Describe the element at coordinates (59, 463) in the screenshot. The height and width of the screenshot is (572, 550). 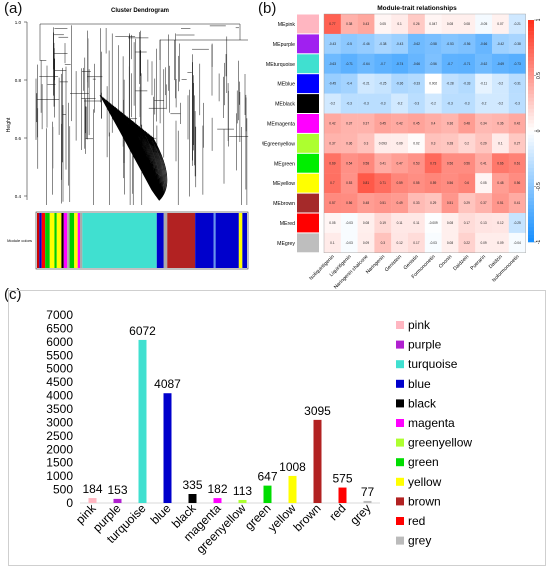
I see `bar-ytick-label: 1500` at that location.